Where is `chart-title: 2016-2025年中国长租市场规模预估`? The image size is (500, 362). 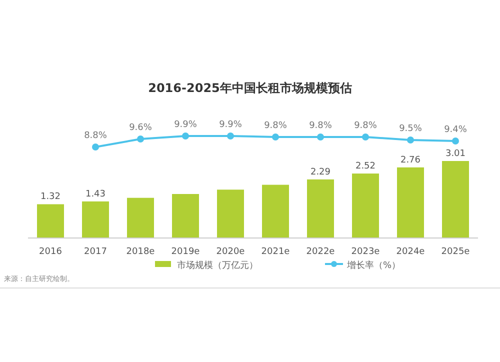 chart-title: 2016-2025年中国长租市场规模预估 is located at coordinates (250, 88).